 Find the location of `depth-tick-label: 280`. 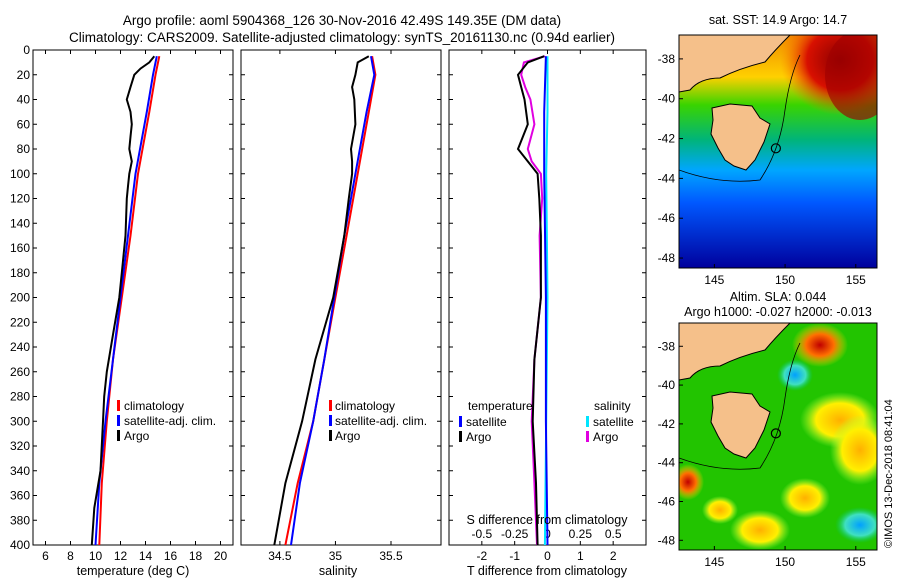

depth-tick-label: 280 is located at coordinates (20, 397).